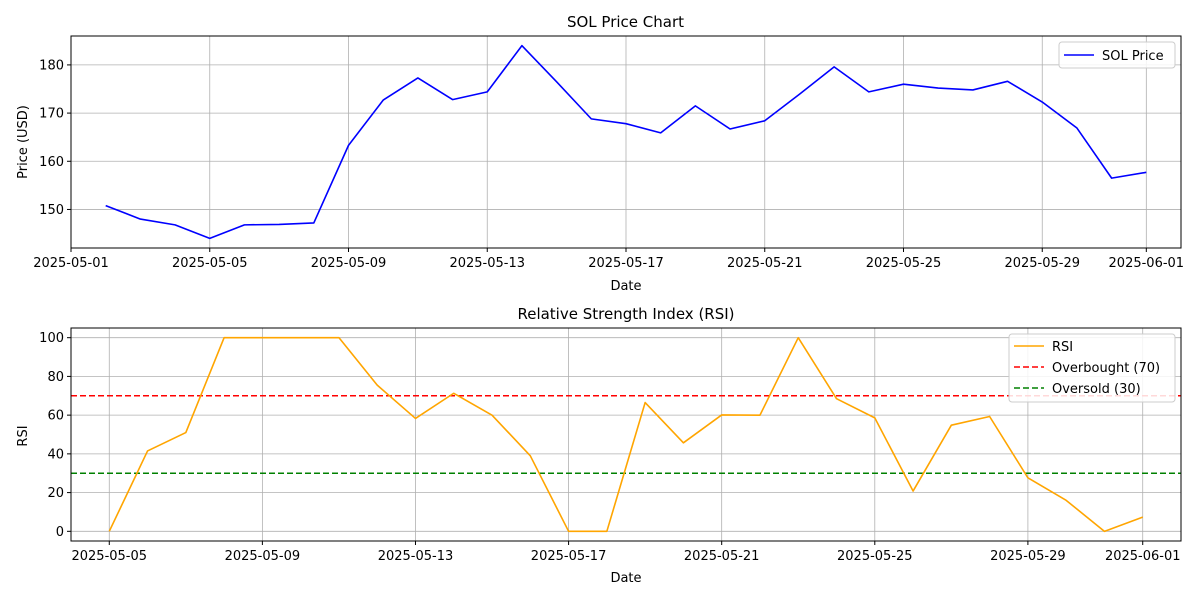  I want to click on rsi-legend-label: RSI, so click(1062, 347).